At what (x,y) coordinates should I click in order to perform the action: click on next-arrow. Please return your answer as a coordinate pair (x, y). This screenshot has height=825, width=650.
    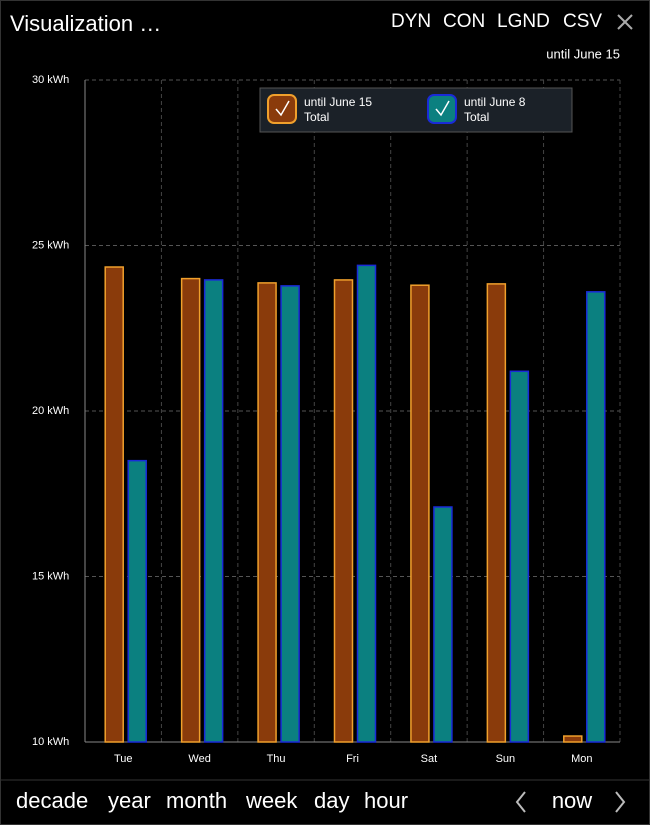
    Looking at the image, I should click on (620, 802).